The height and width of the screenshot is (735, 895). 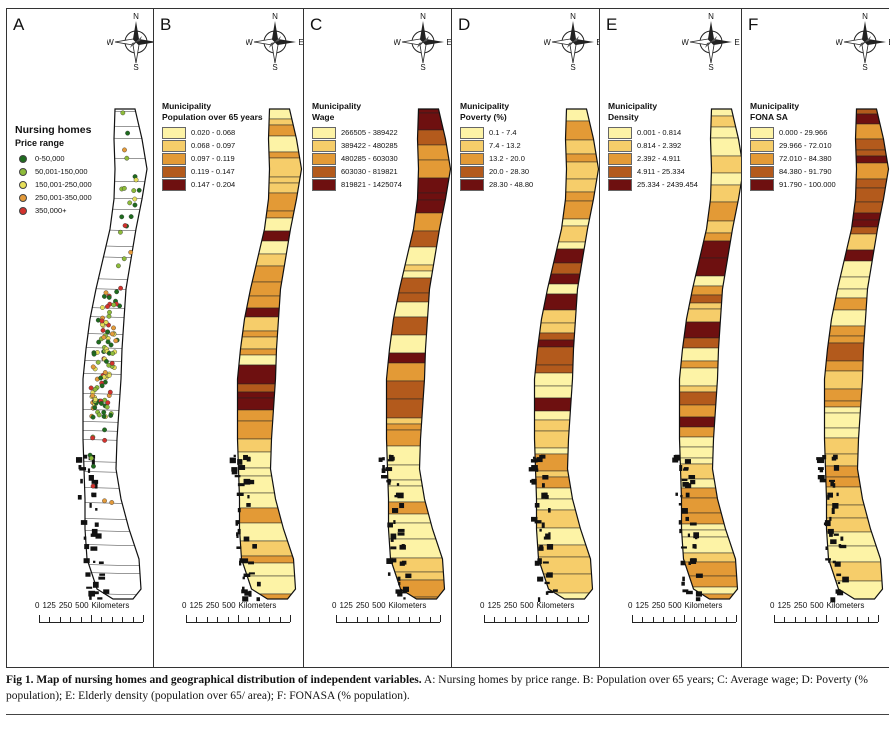 What do you see at coordinates (166, 24) in the screenshot?
I see `panel-letter: B` at bounding box center [166, 24].